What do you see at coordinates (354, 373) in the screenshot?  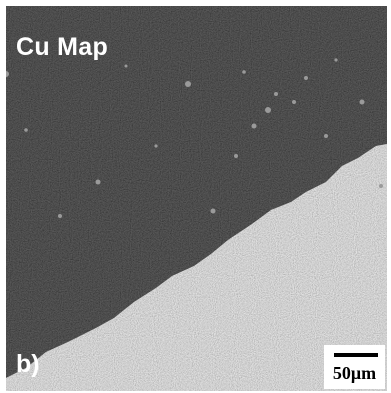 I see `scale-bar-label: 50μm` at bounding box center [354, 373].